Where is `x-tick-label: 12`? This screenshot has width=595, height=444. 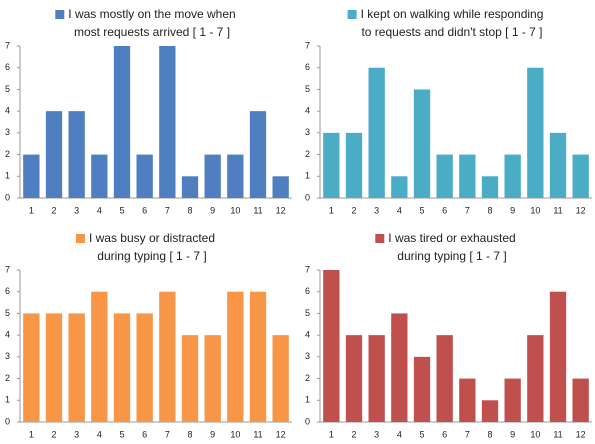
x-tick-label: 12 is located at coordinates (581, 210).